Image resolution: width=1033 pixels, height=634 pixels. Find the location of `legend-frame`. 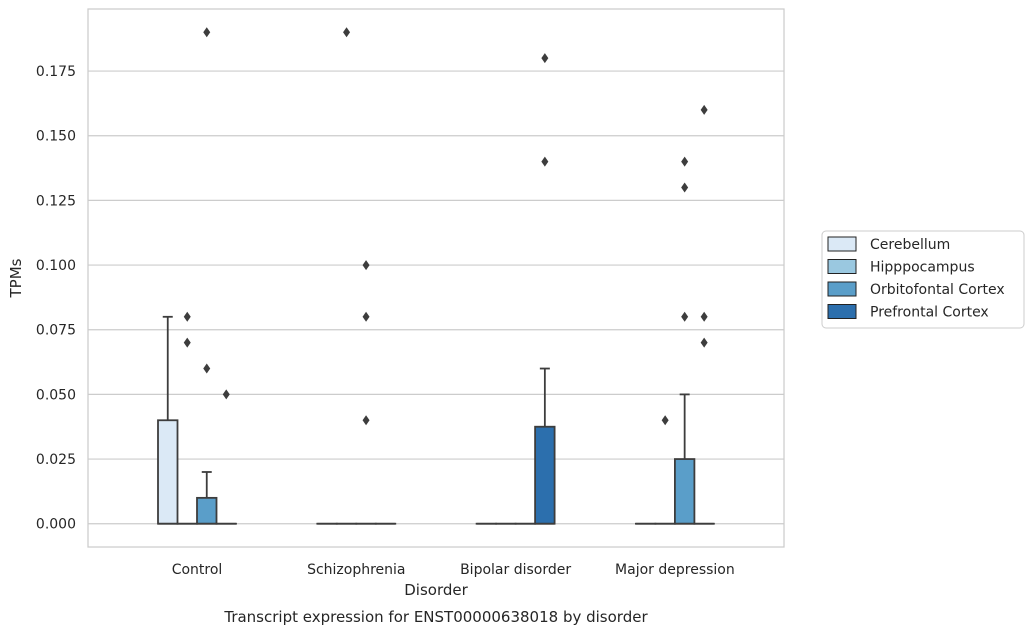

legend-frame is located at coordinates (923, 279).